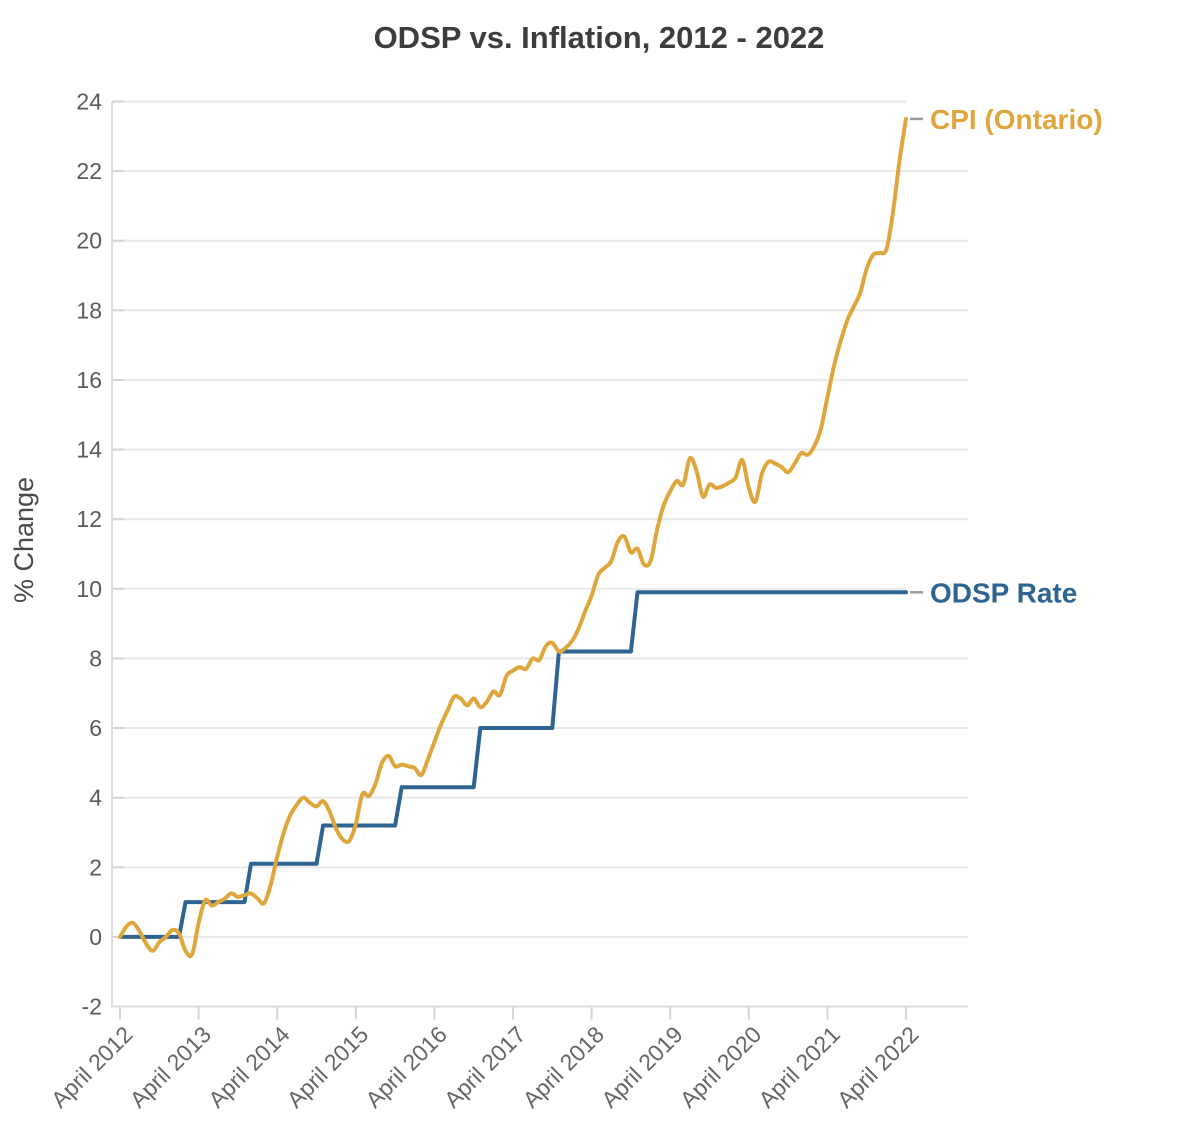  I want to click on y-axis-title: % Change, so click(24, 540).